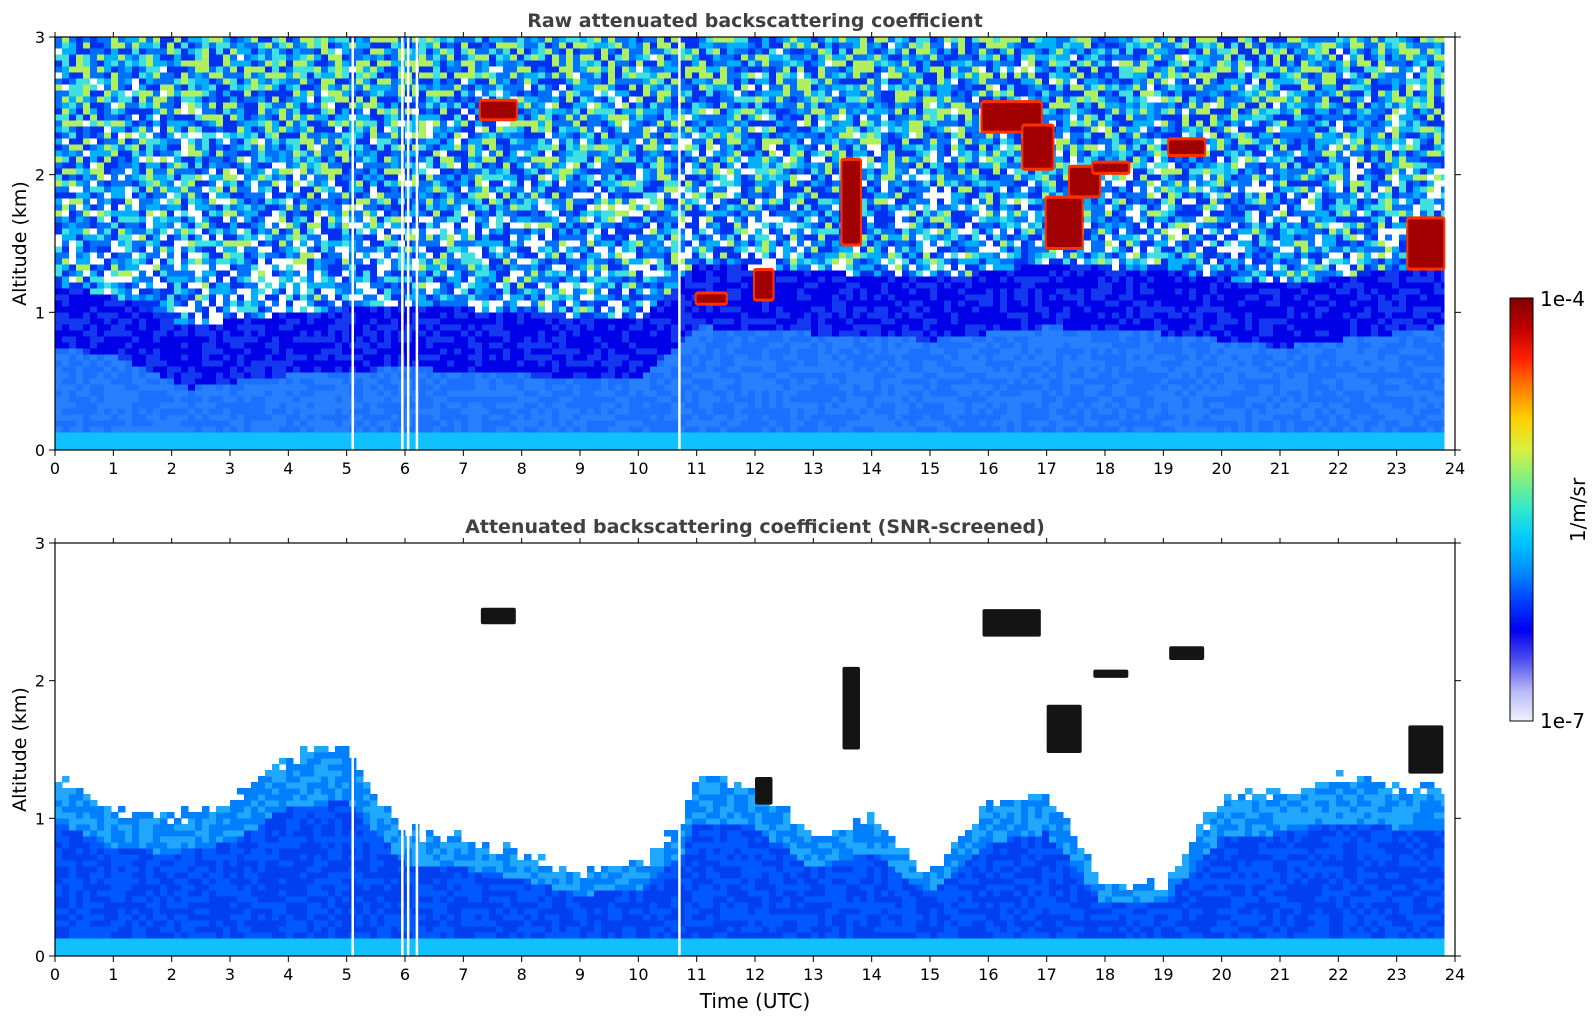 The width and height of the screenshot is (1595, 1020). I want to click on raw-x-tick-label: 13, so click(813, 468).